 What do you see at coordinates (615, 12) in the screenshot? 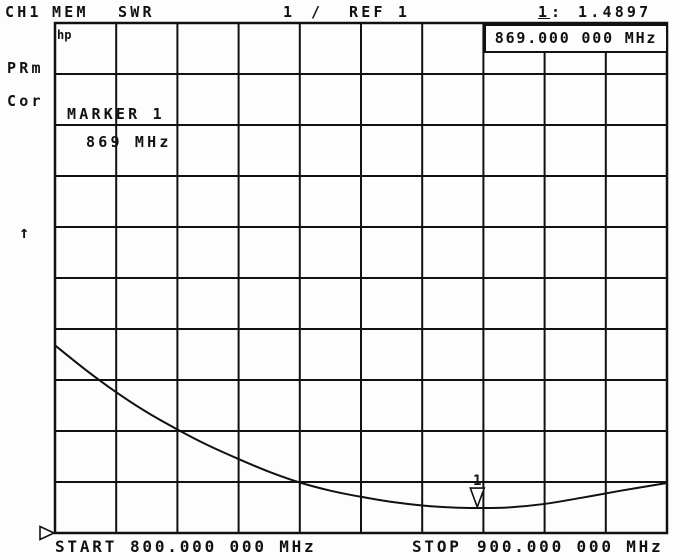
I see `marker-readout-value: 1.4897` at bounding box center [615, 12].